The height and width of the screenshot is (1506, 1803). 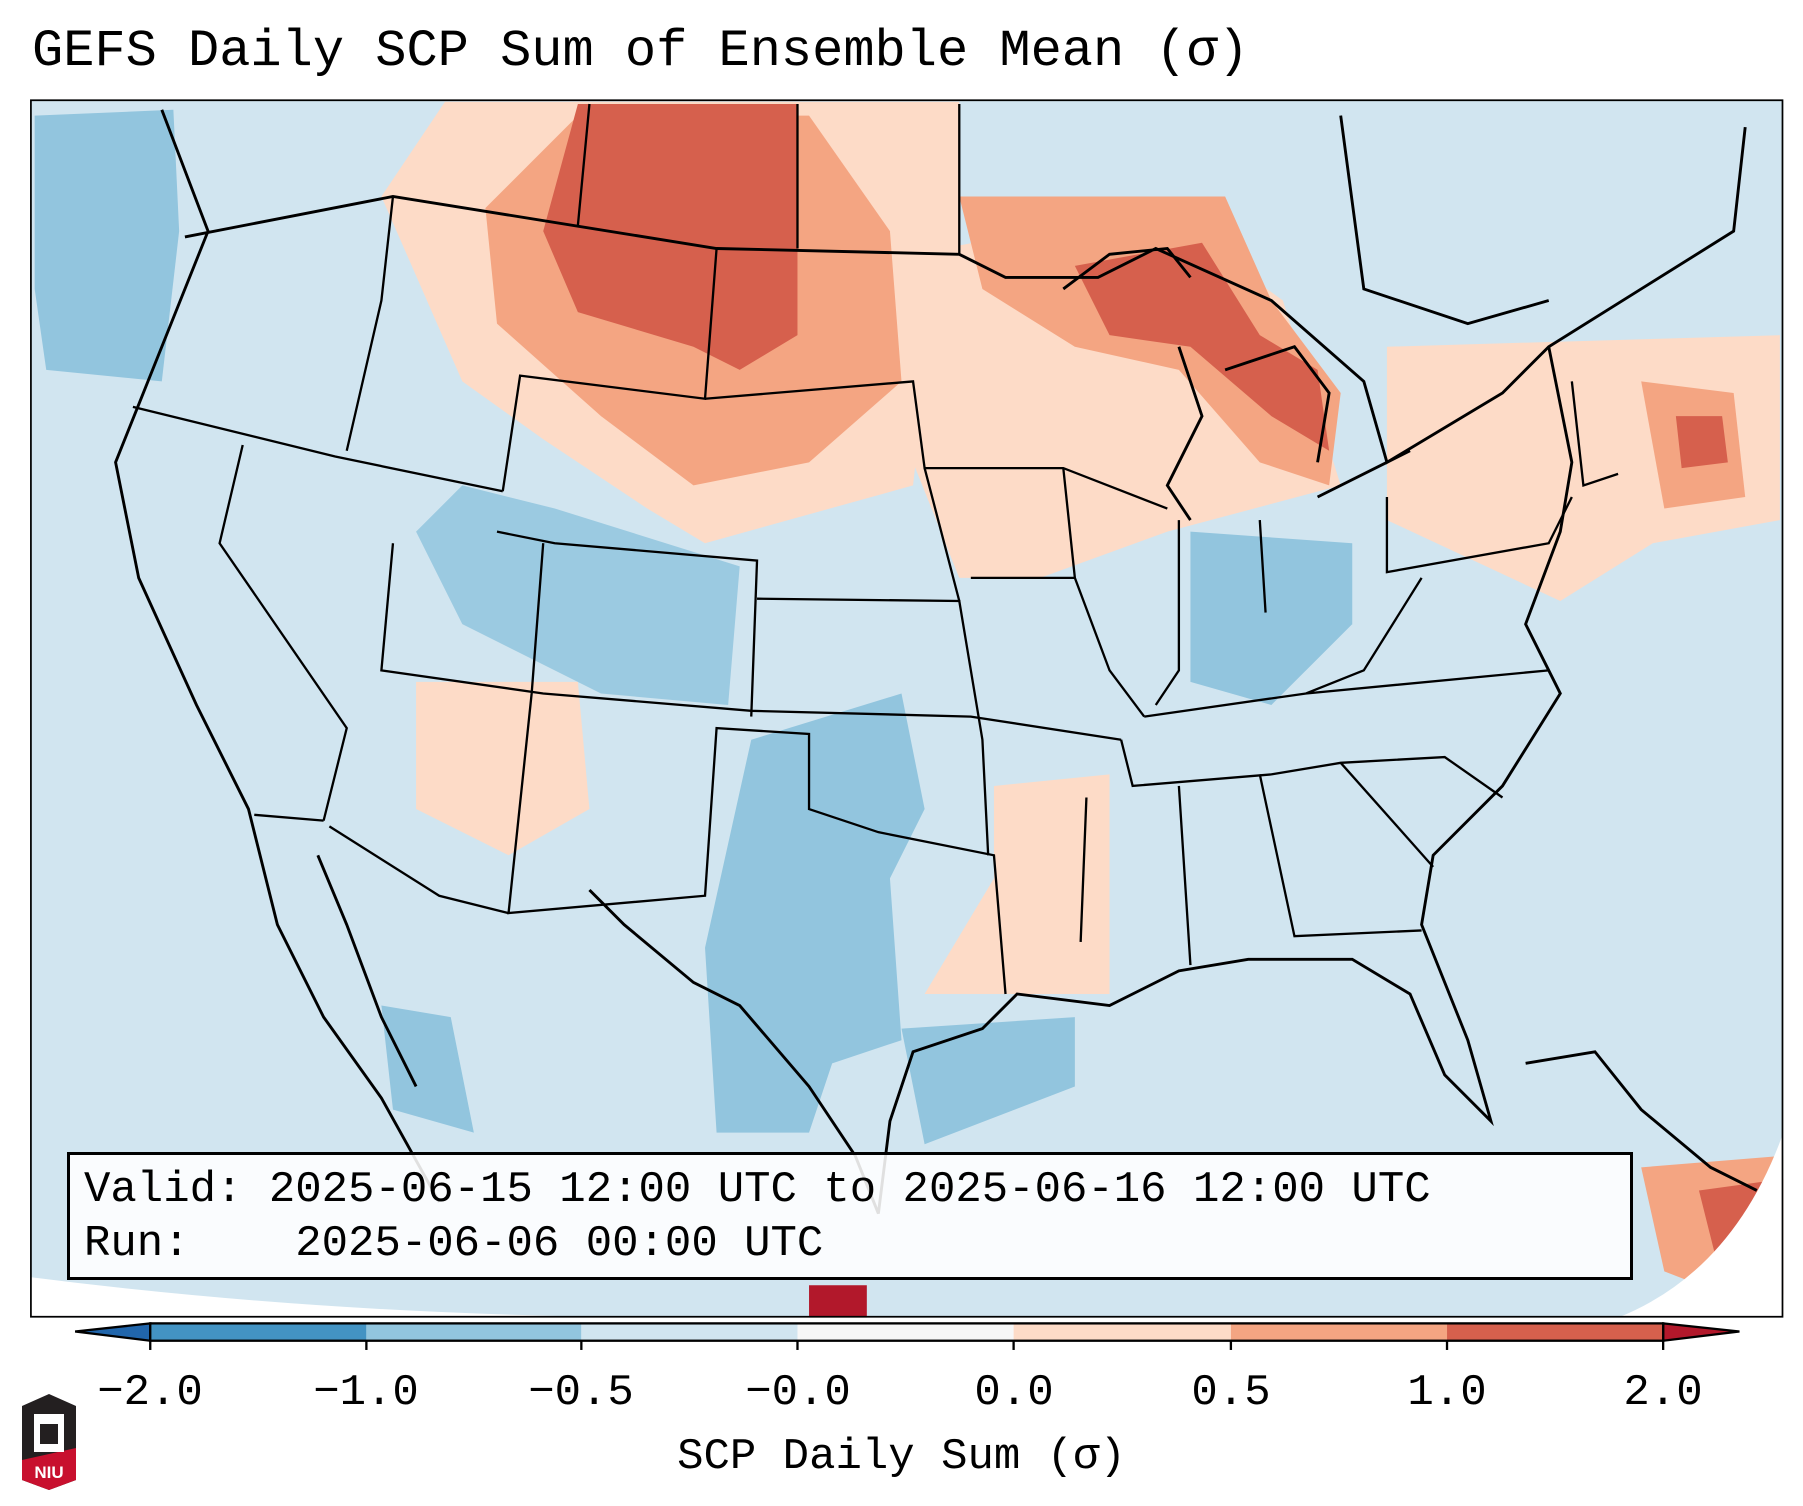 I want to click on field-region-southwest, so click(x=503, y=768).